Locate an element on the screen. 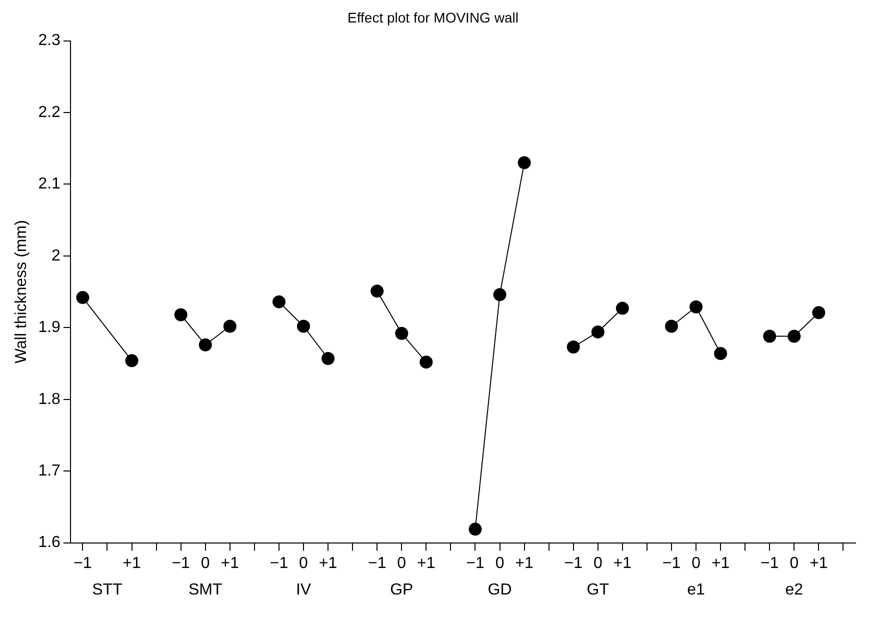 The image size is (870, 618). chart-title: Effect plot for MOVING wall is located at coordinates (433, 17).